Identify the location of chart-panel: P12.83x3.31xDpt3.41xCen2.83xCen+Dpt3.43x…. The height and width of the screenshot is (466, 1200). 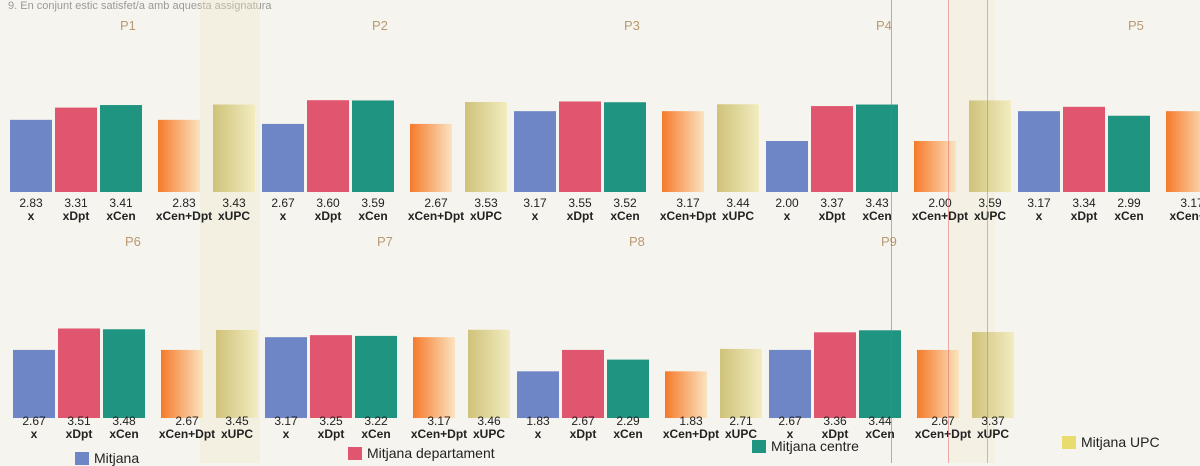
(132, 120).